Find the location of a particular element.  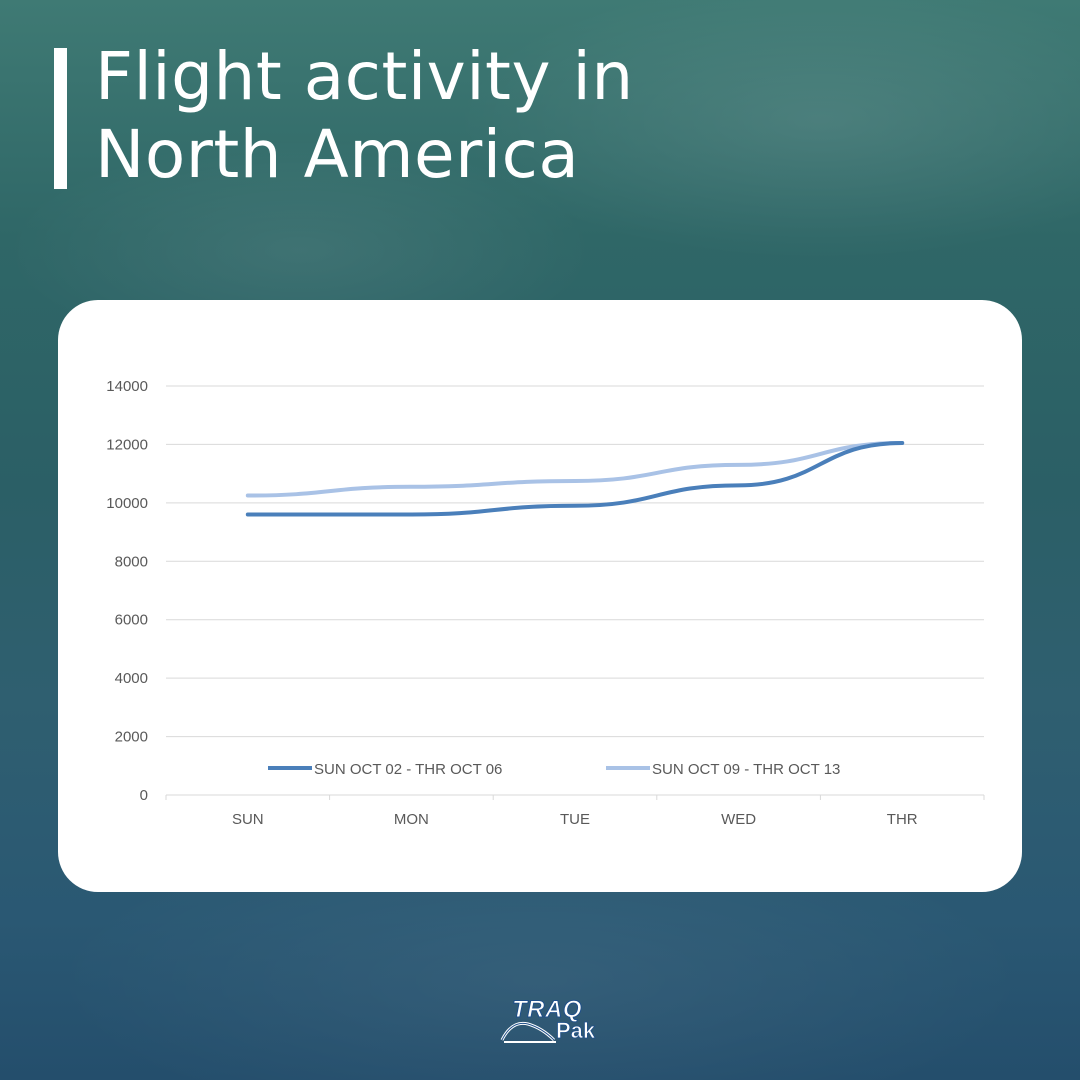

x-tick-label: SUN is located at coordinates (248, 819).